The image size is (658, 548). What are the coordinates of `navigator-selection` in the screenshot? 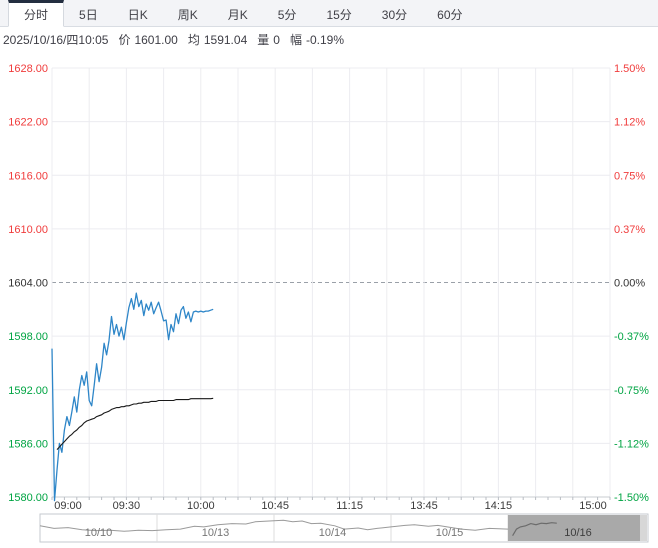 It's located at (574, 528).